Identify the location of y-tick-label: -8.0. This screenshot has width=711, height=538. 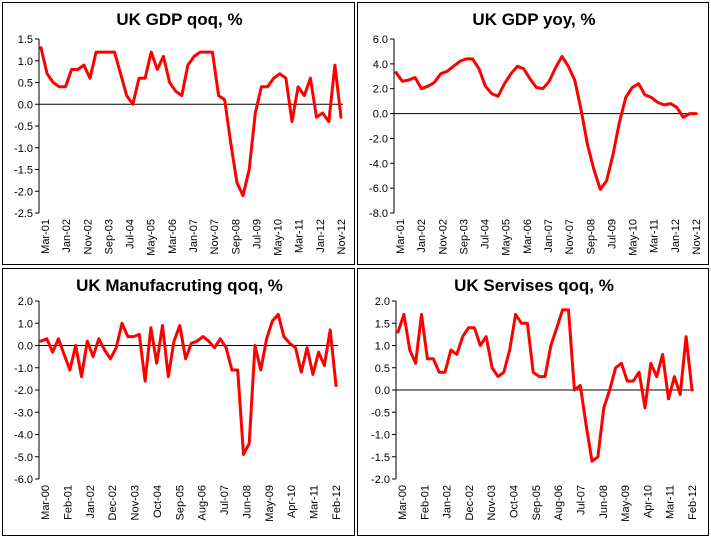
(378, 214).